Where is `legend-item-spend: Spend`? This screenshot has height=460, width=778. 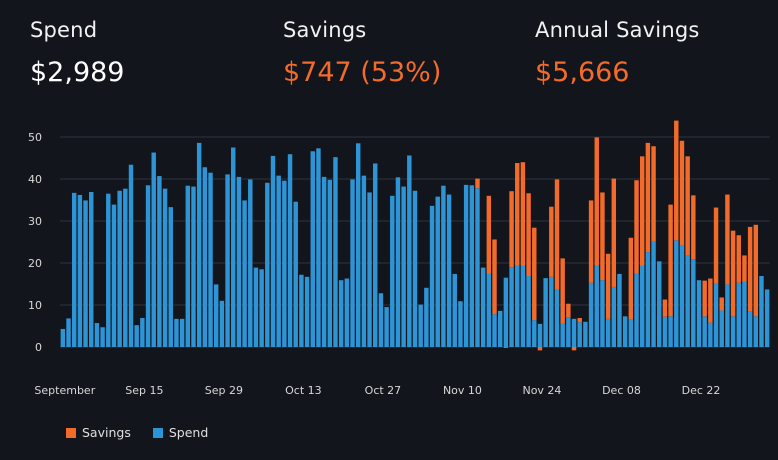
legend-item-spend: Spend is located at coordinates (180, 432).